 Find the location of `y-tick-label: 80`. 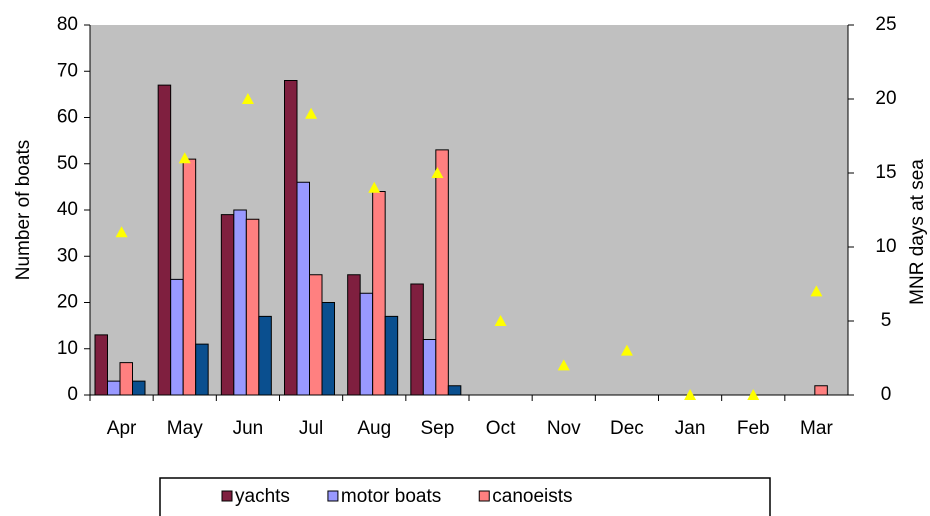

y-tick-label: 80 is located at coordinates (67, 24).